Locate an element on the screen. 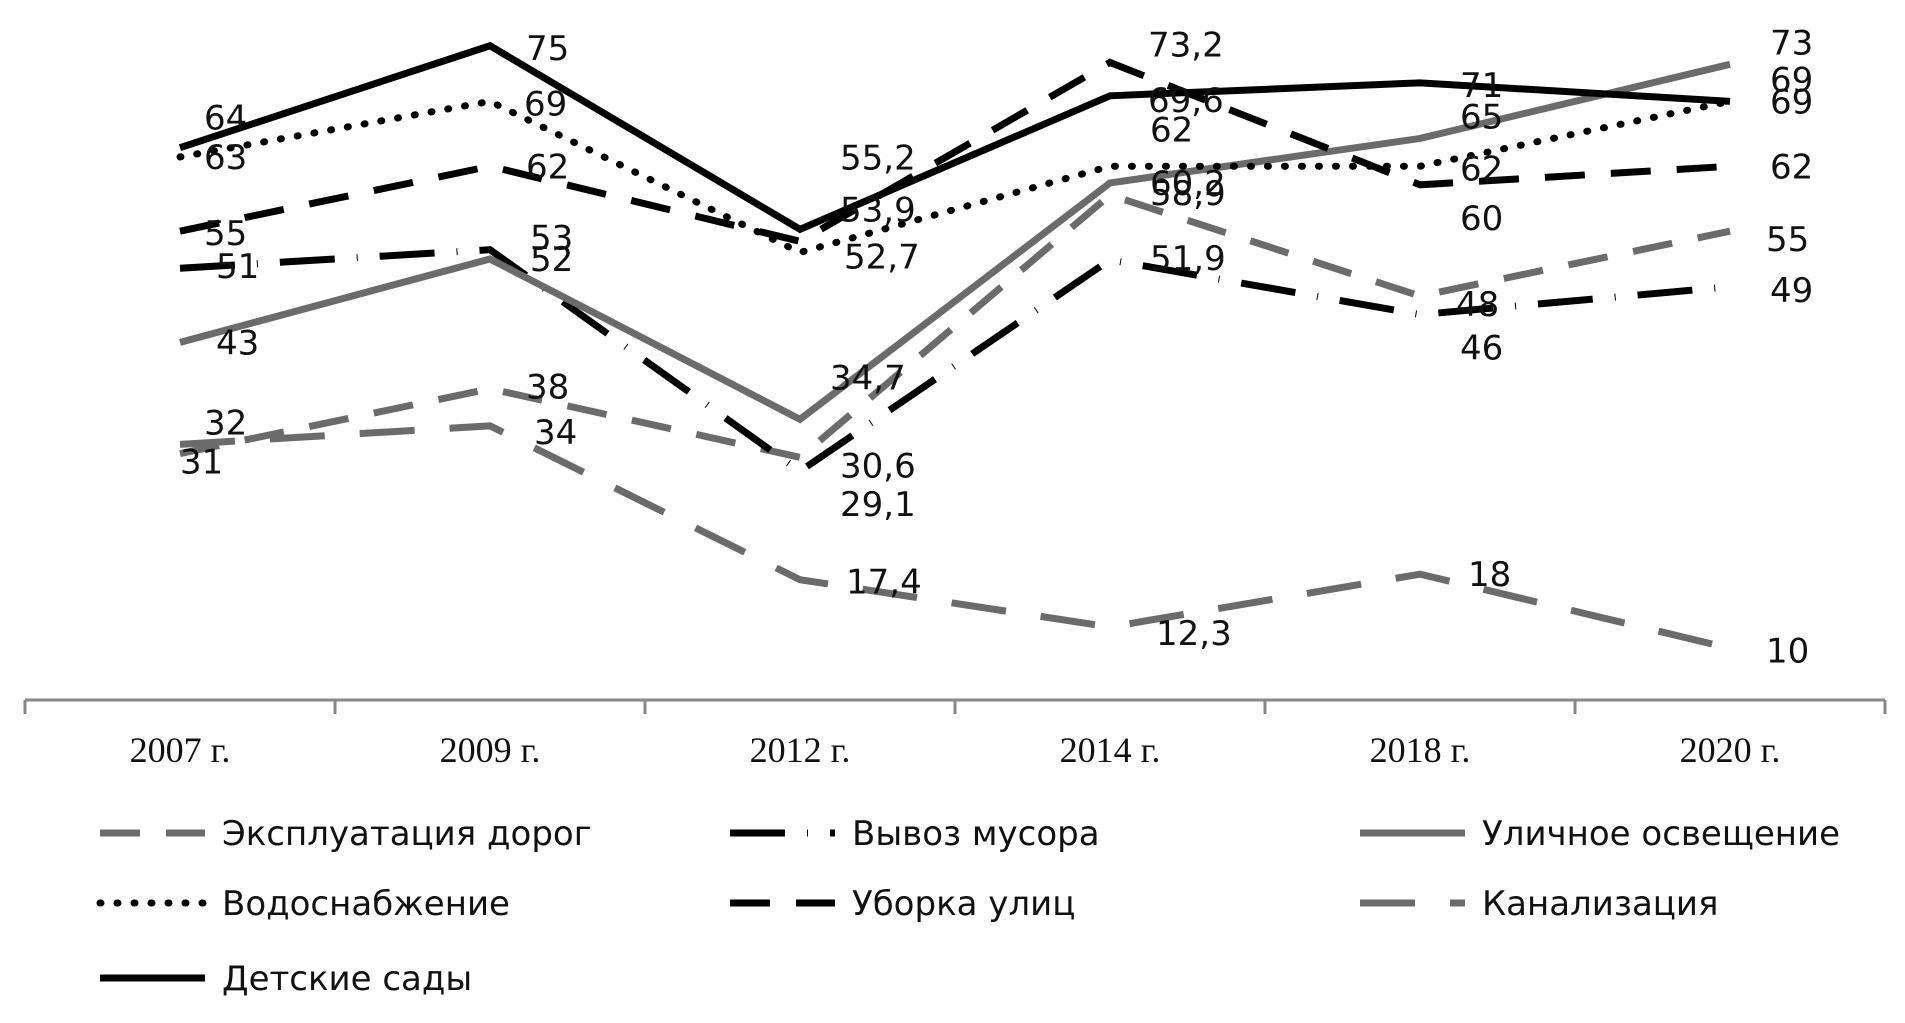 This screenshot has height=1023, width=1905. data-label: 71 is located at coordinates (1481, 86).